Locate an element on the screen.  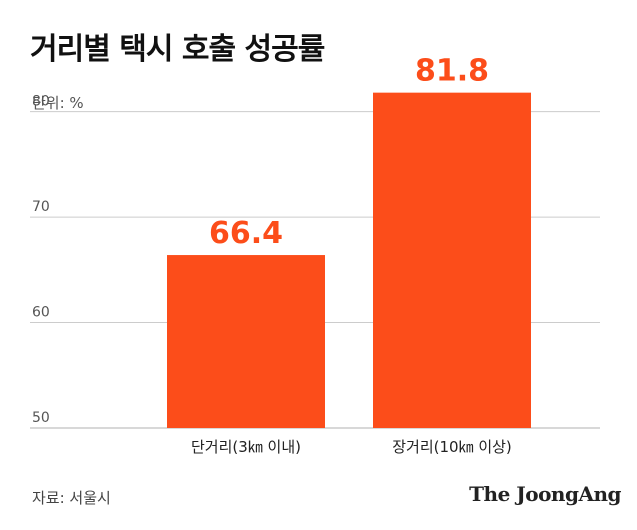
y-tick-label: 50 is located at coordinates (41, 418).